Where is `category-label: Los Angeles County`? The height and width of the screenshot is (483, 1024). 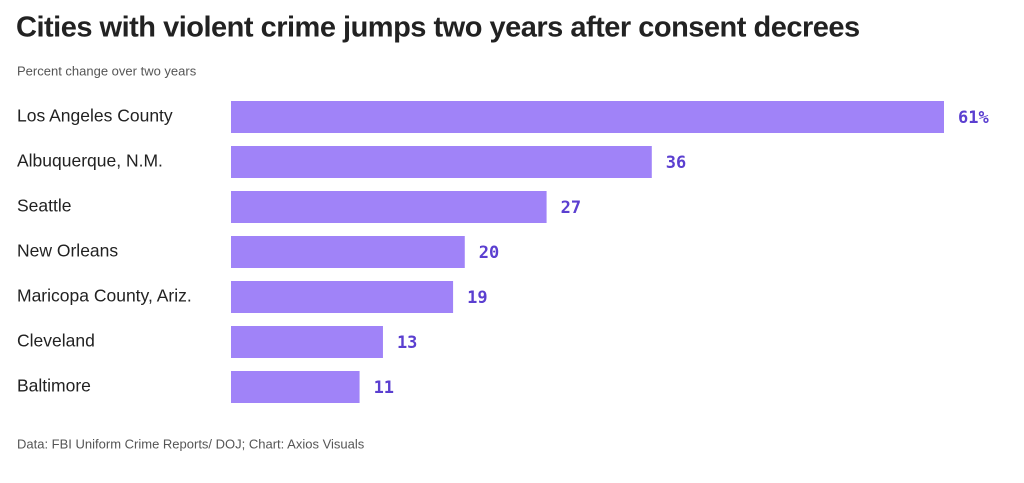
category-label: Los Angeles County is located at coordinates (95, 116).